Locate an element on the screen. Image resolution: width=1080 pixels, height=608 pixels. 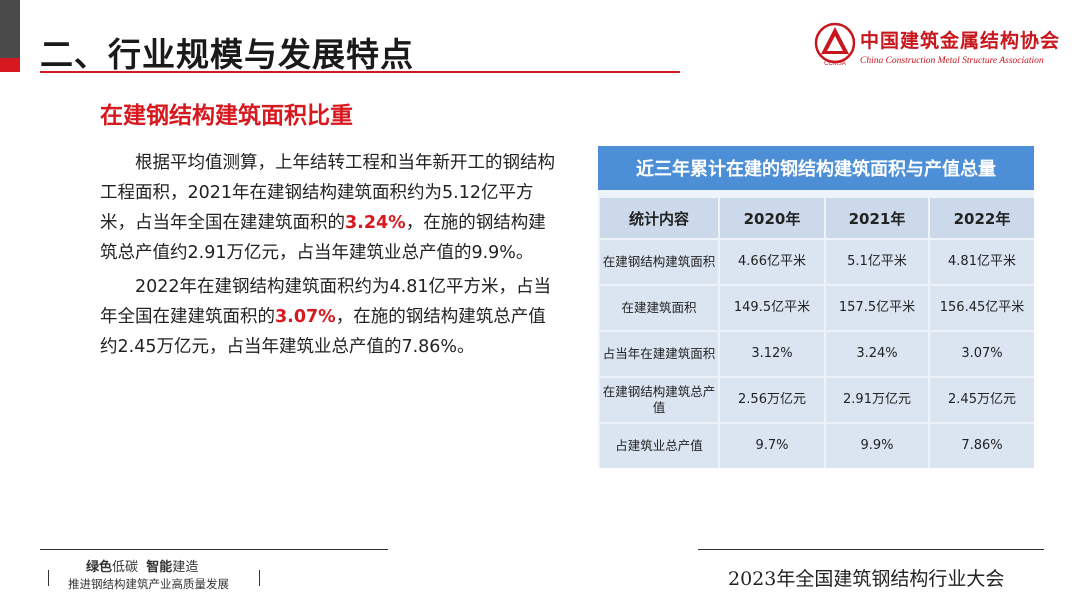
table-header-cell: 2022年 is located at coordinates (982, 218).